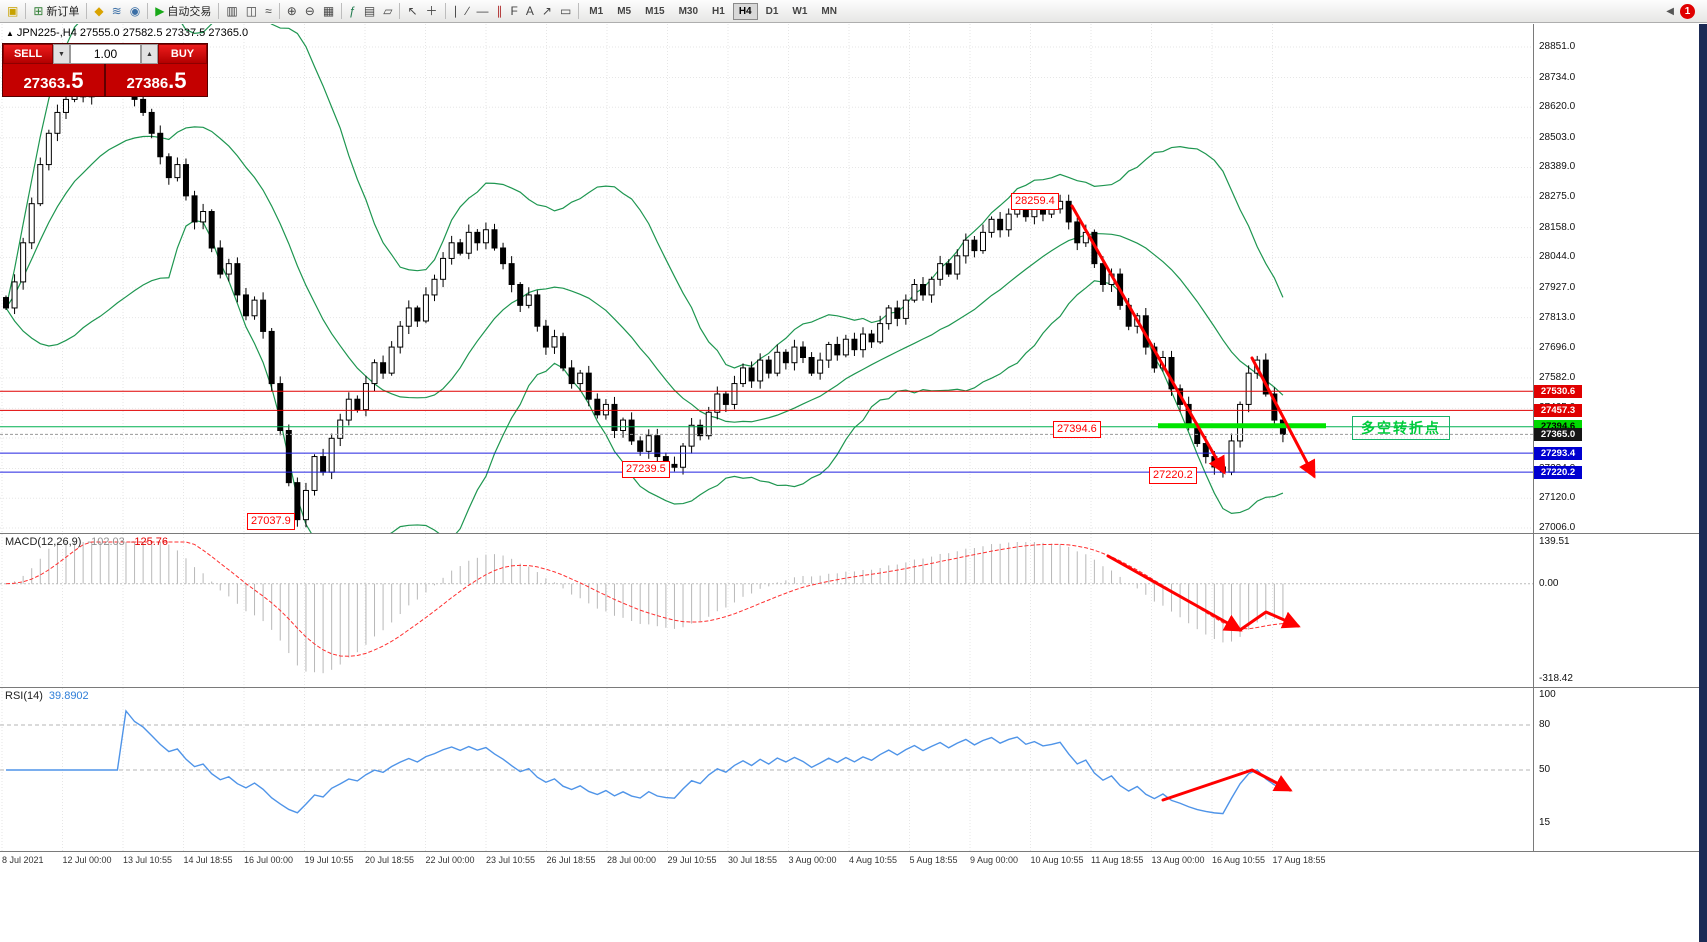 The image size is (1707, 942). I want to click on chart-window-icon: ▣, so click(12, 11).